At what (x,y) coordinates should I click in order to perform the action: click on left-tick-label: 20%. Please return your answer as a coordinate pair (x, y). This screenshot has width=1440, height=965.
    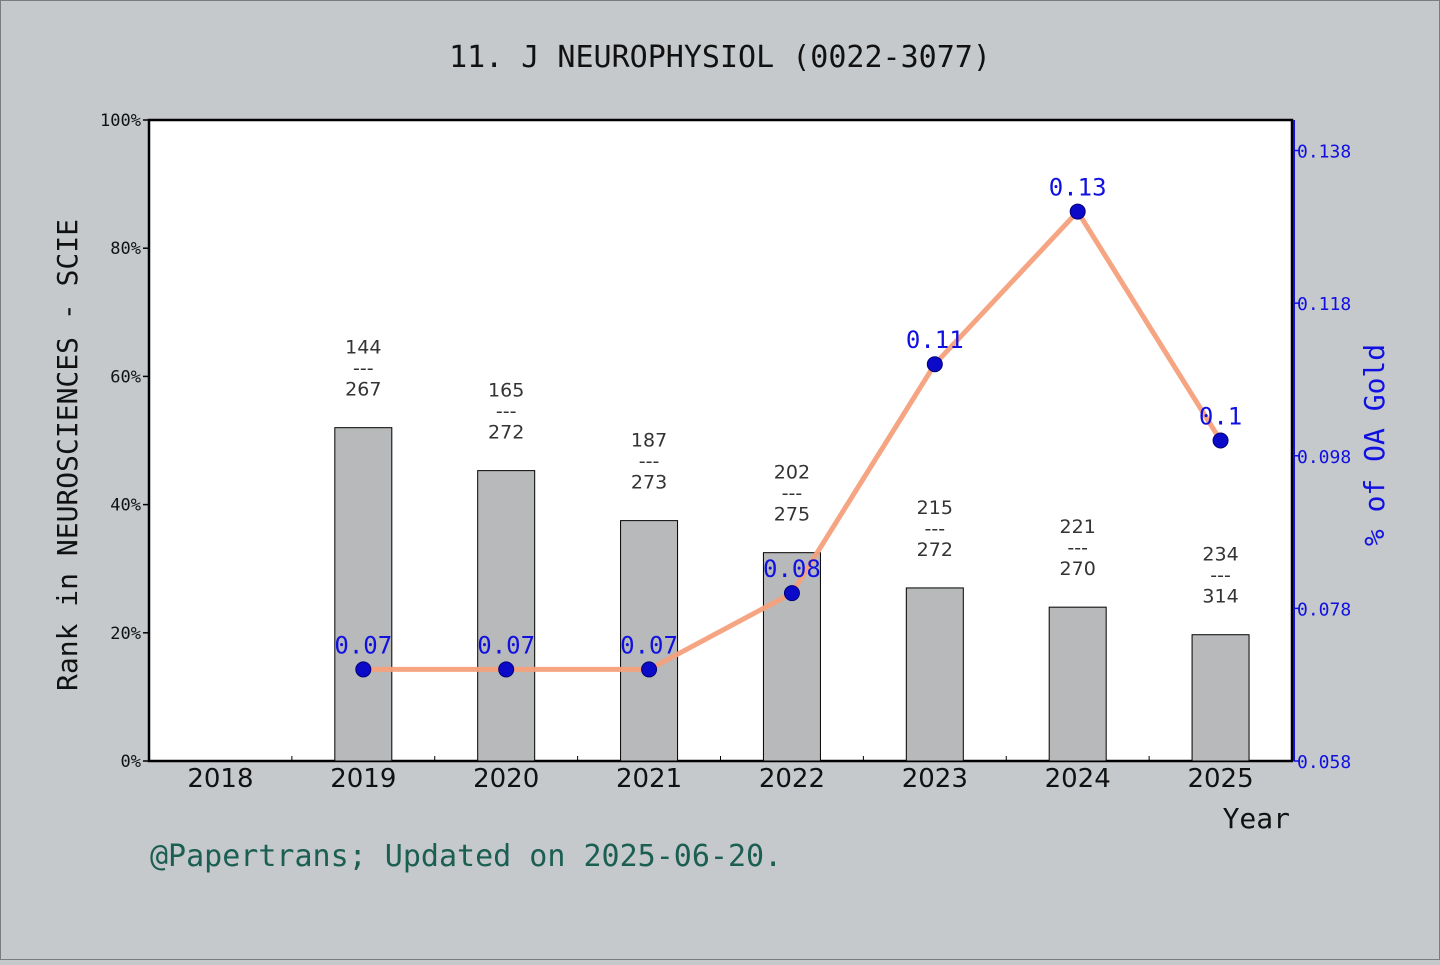
    Looking at the image, I should click on (125, 634).